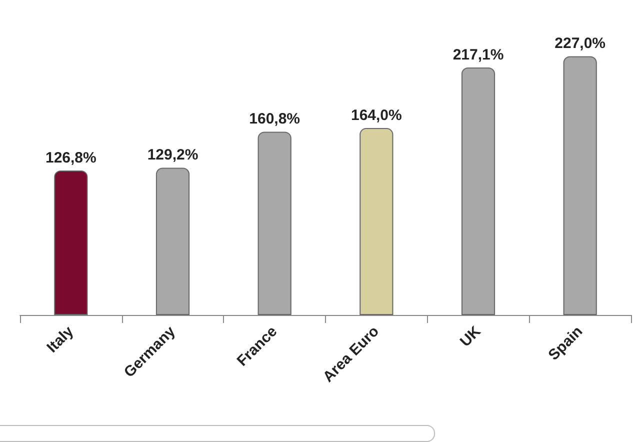 This screenshot has width=641, height=442. I want to click on x-tick-label: UK, so click(470, 336).